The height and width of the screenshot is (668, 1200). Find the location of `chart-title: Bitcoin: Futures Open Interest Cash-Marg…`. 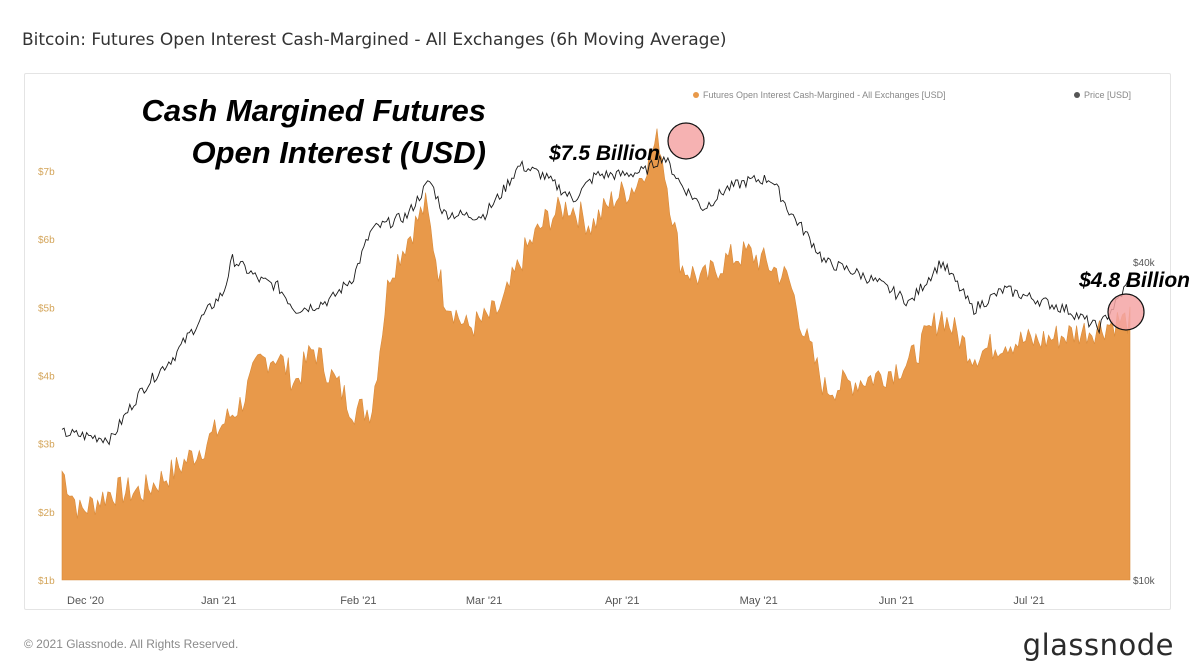

chart-title: Bitcoin: Futures Open Interest Cash-Marg… is located at coordinates (374, 40).